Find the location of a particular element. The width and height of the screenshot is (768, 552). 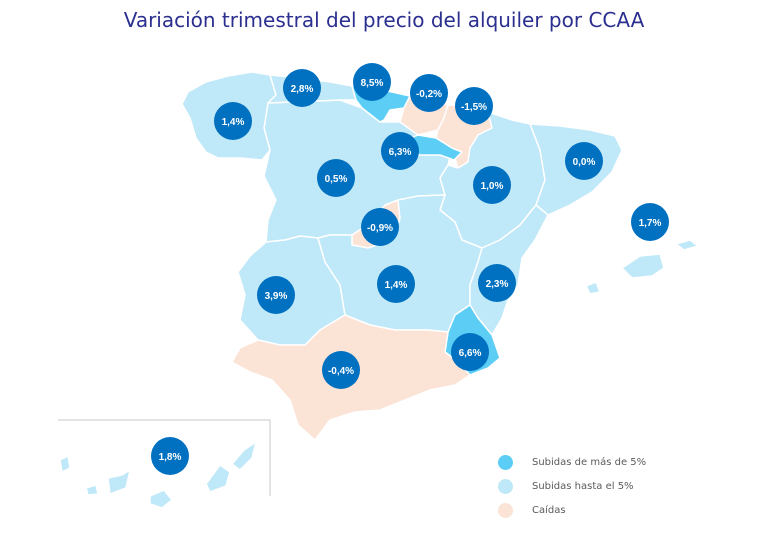

badge-value: 1,8% is located at coordinates (170, 457).